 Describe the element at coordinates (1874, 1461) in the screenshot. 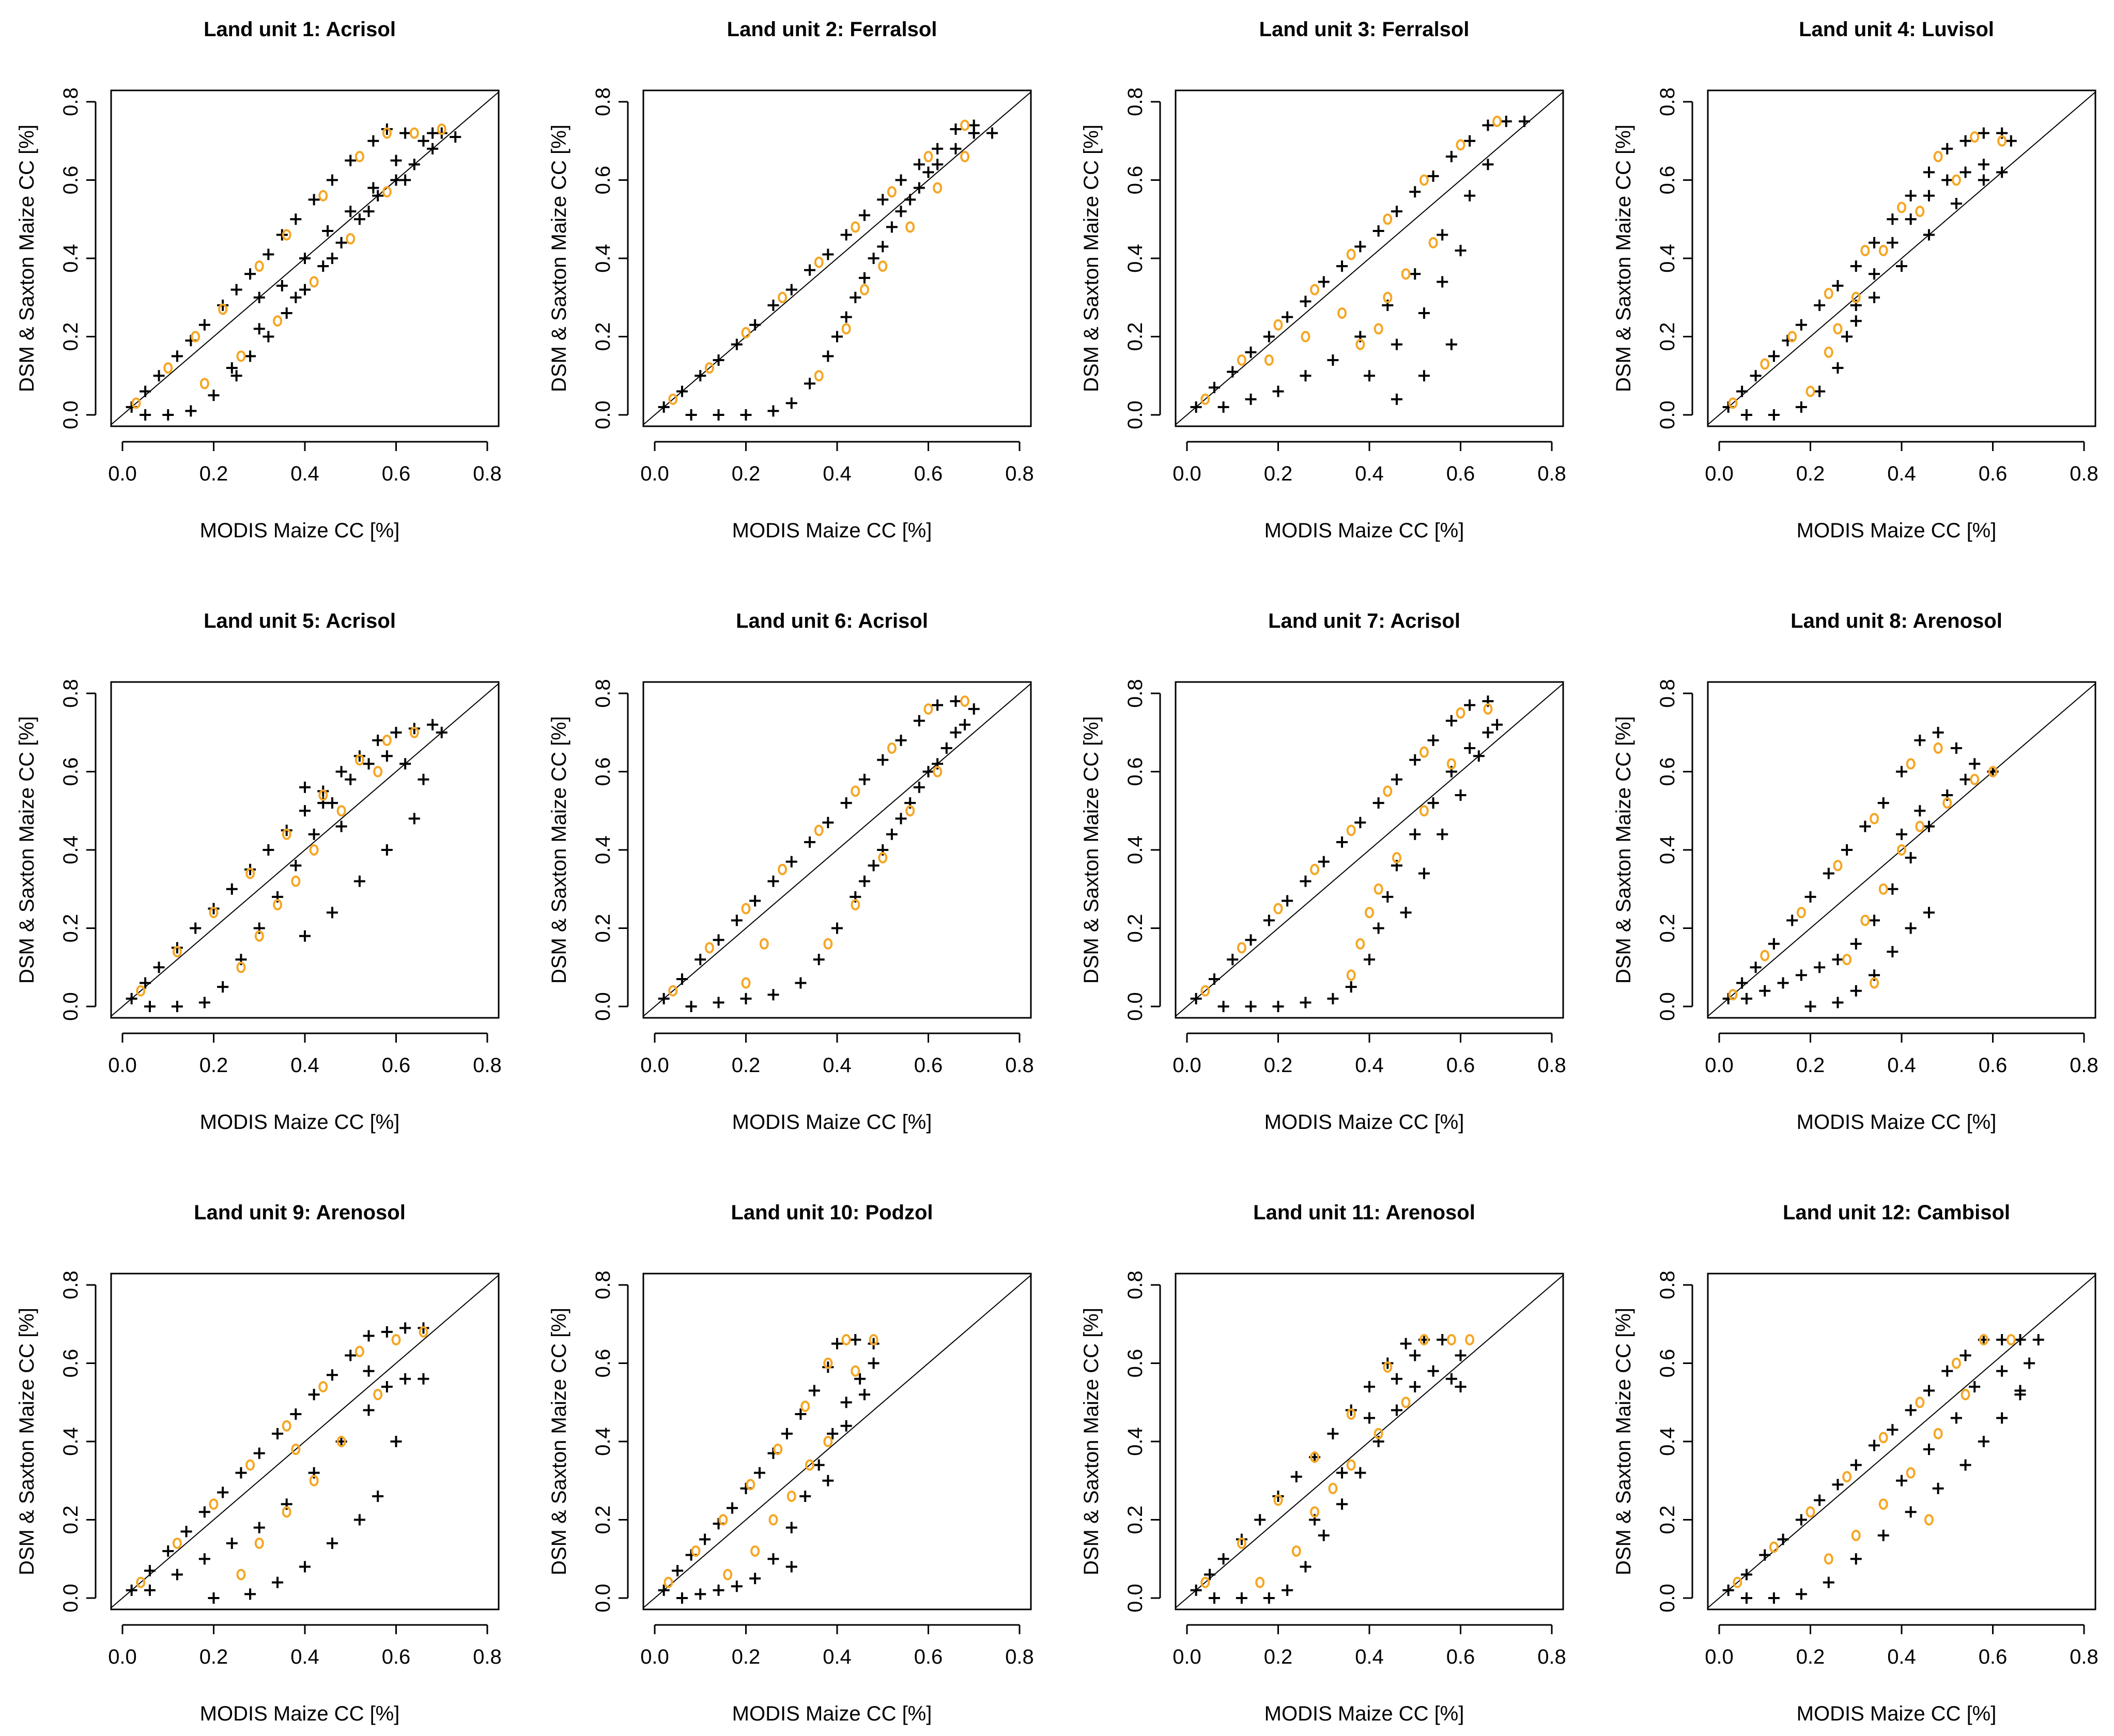

I see `series-circles` at that location.